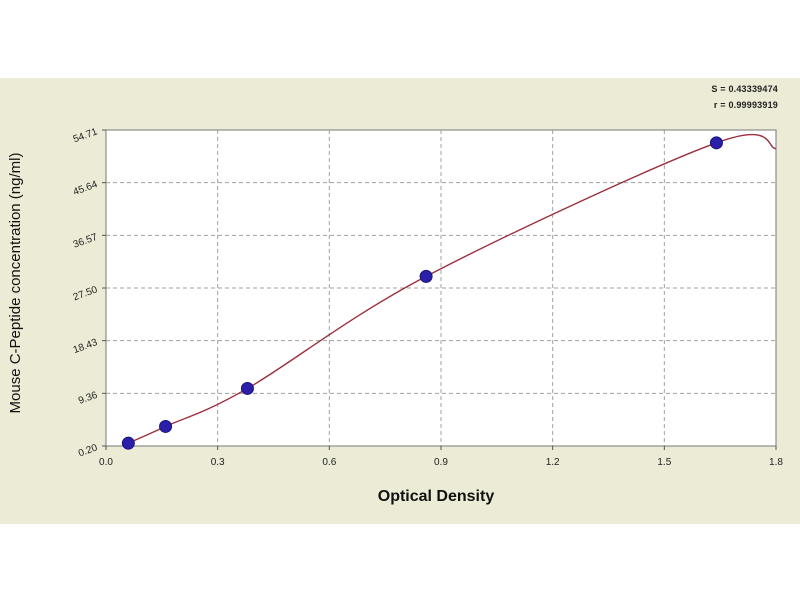 This screenshot has width=800, height=600. Describe the element at coordinates (15, 283) in the screenshot. I see `y-axis-title: Mouse C-Peptide concentration (ng/ml)` at that location.